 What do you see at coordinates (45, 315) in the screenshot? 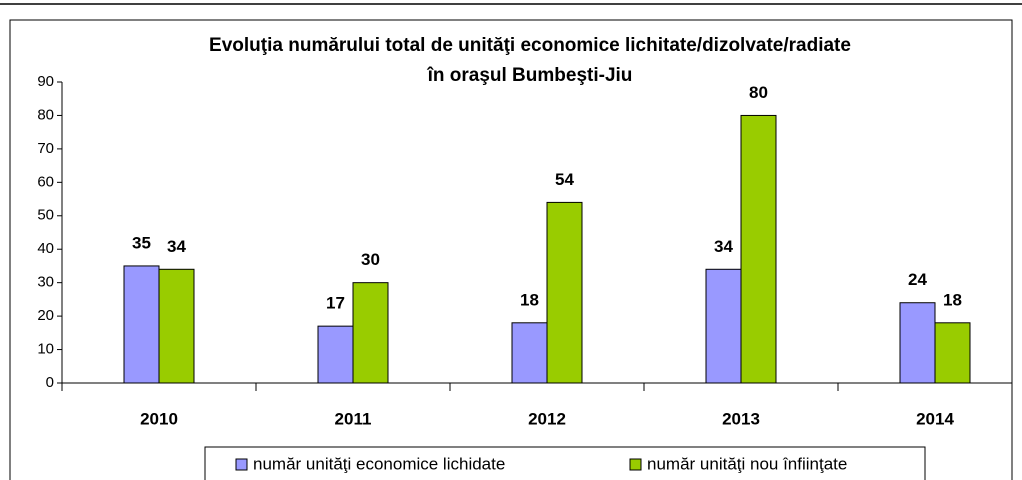
I see `y-tick-label: 20` at bounding box center [45, 315].